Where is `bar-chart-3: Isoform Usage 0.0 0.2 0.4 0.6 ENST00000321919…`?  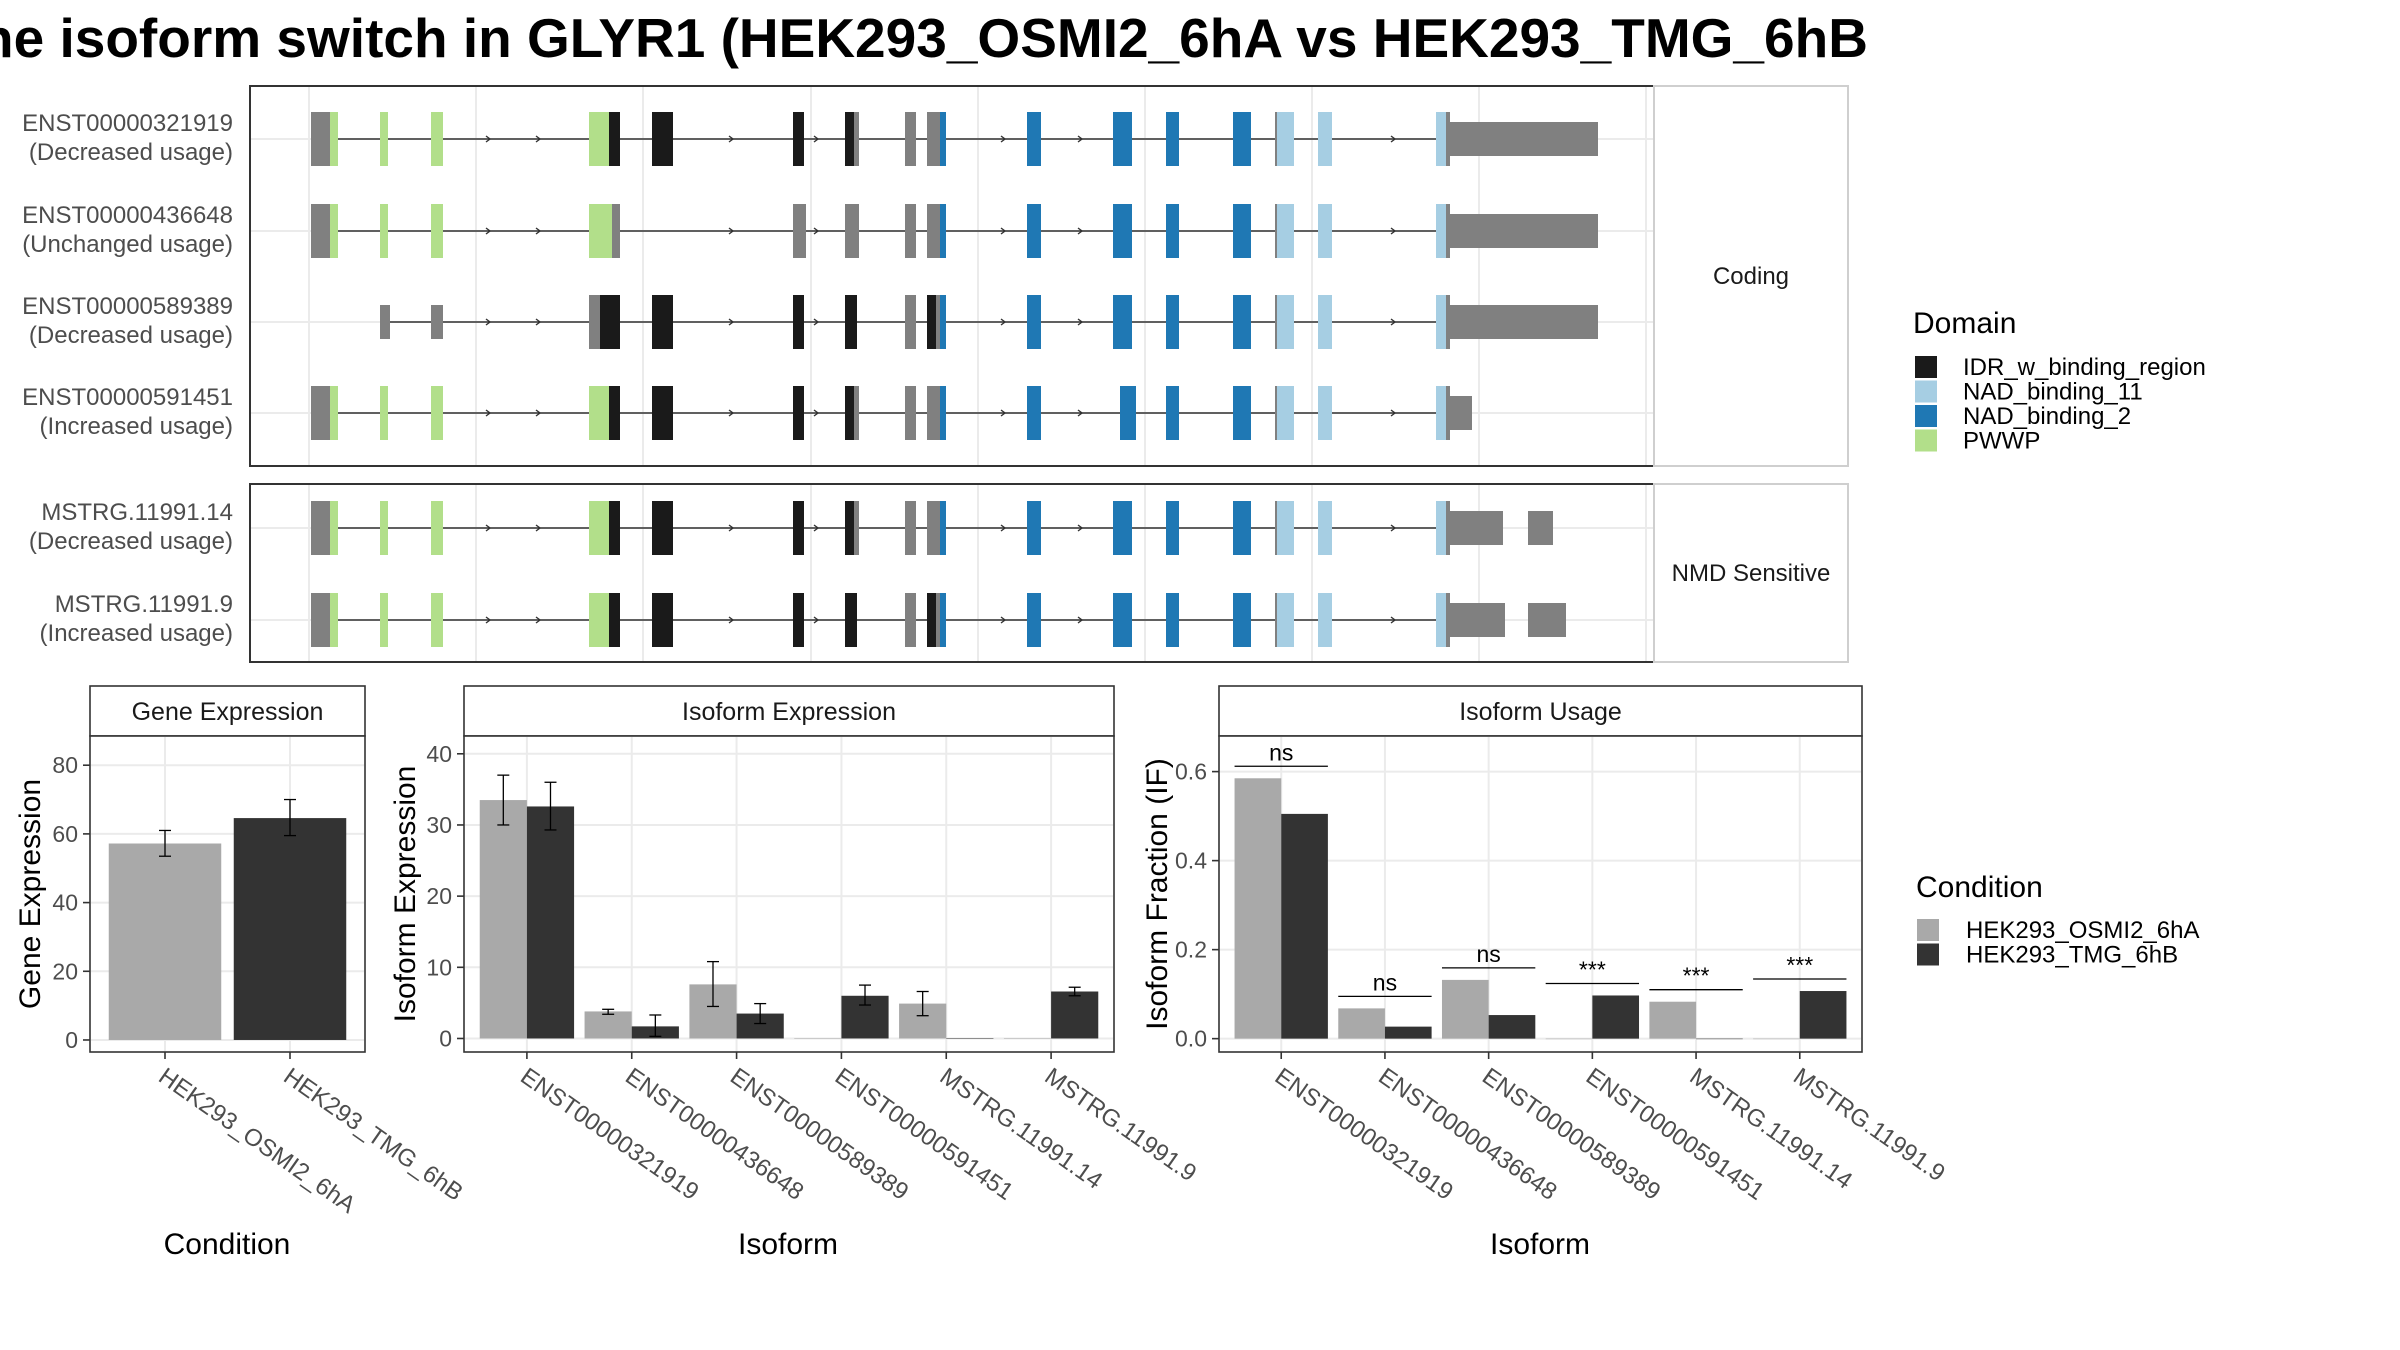 bar-chart-3: Isoform Usage 0.0 0.2 0.4 0.6 ENST00000321919… is located at coordinates (1545, 973).